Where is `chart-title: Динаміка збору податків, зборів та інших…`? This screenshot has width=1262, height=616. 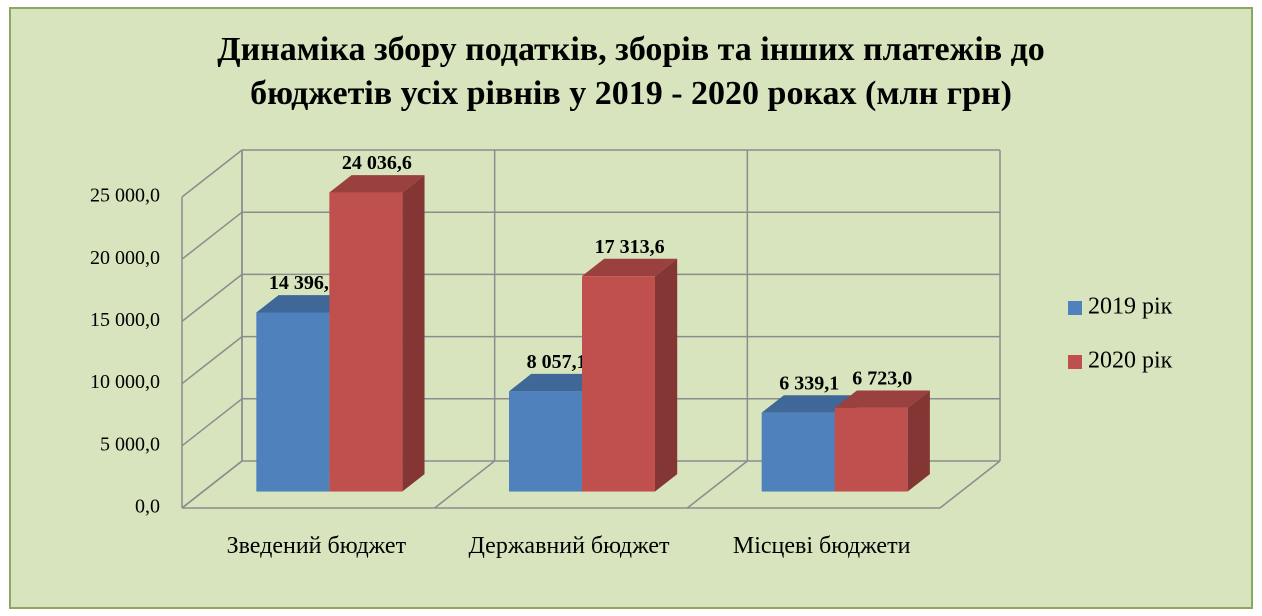 chart-title: Динаміка збору податків, зборів та інших… is located at coordinates (631, 71).